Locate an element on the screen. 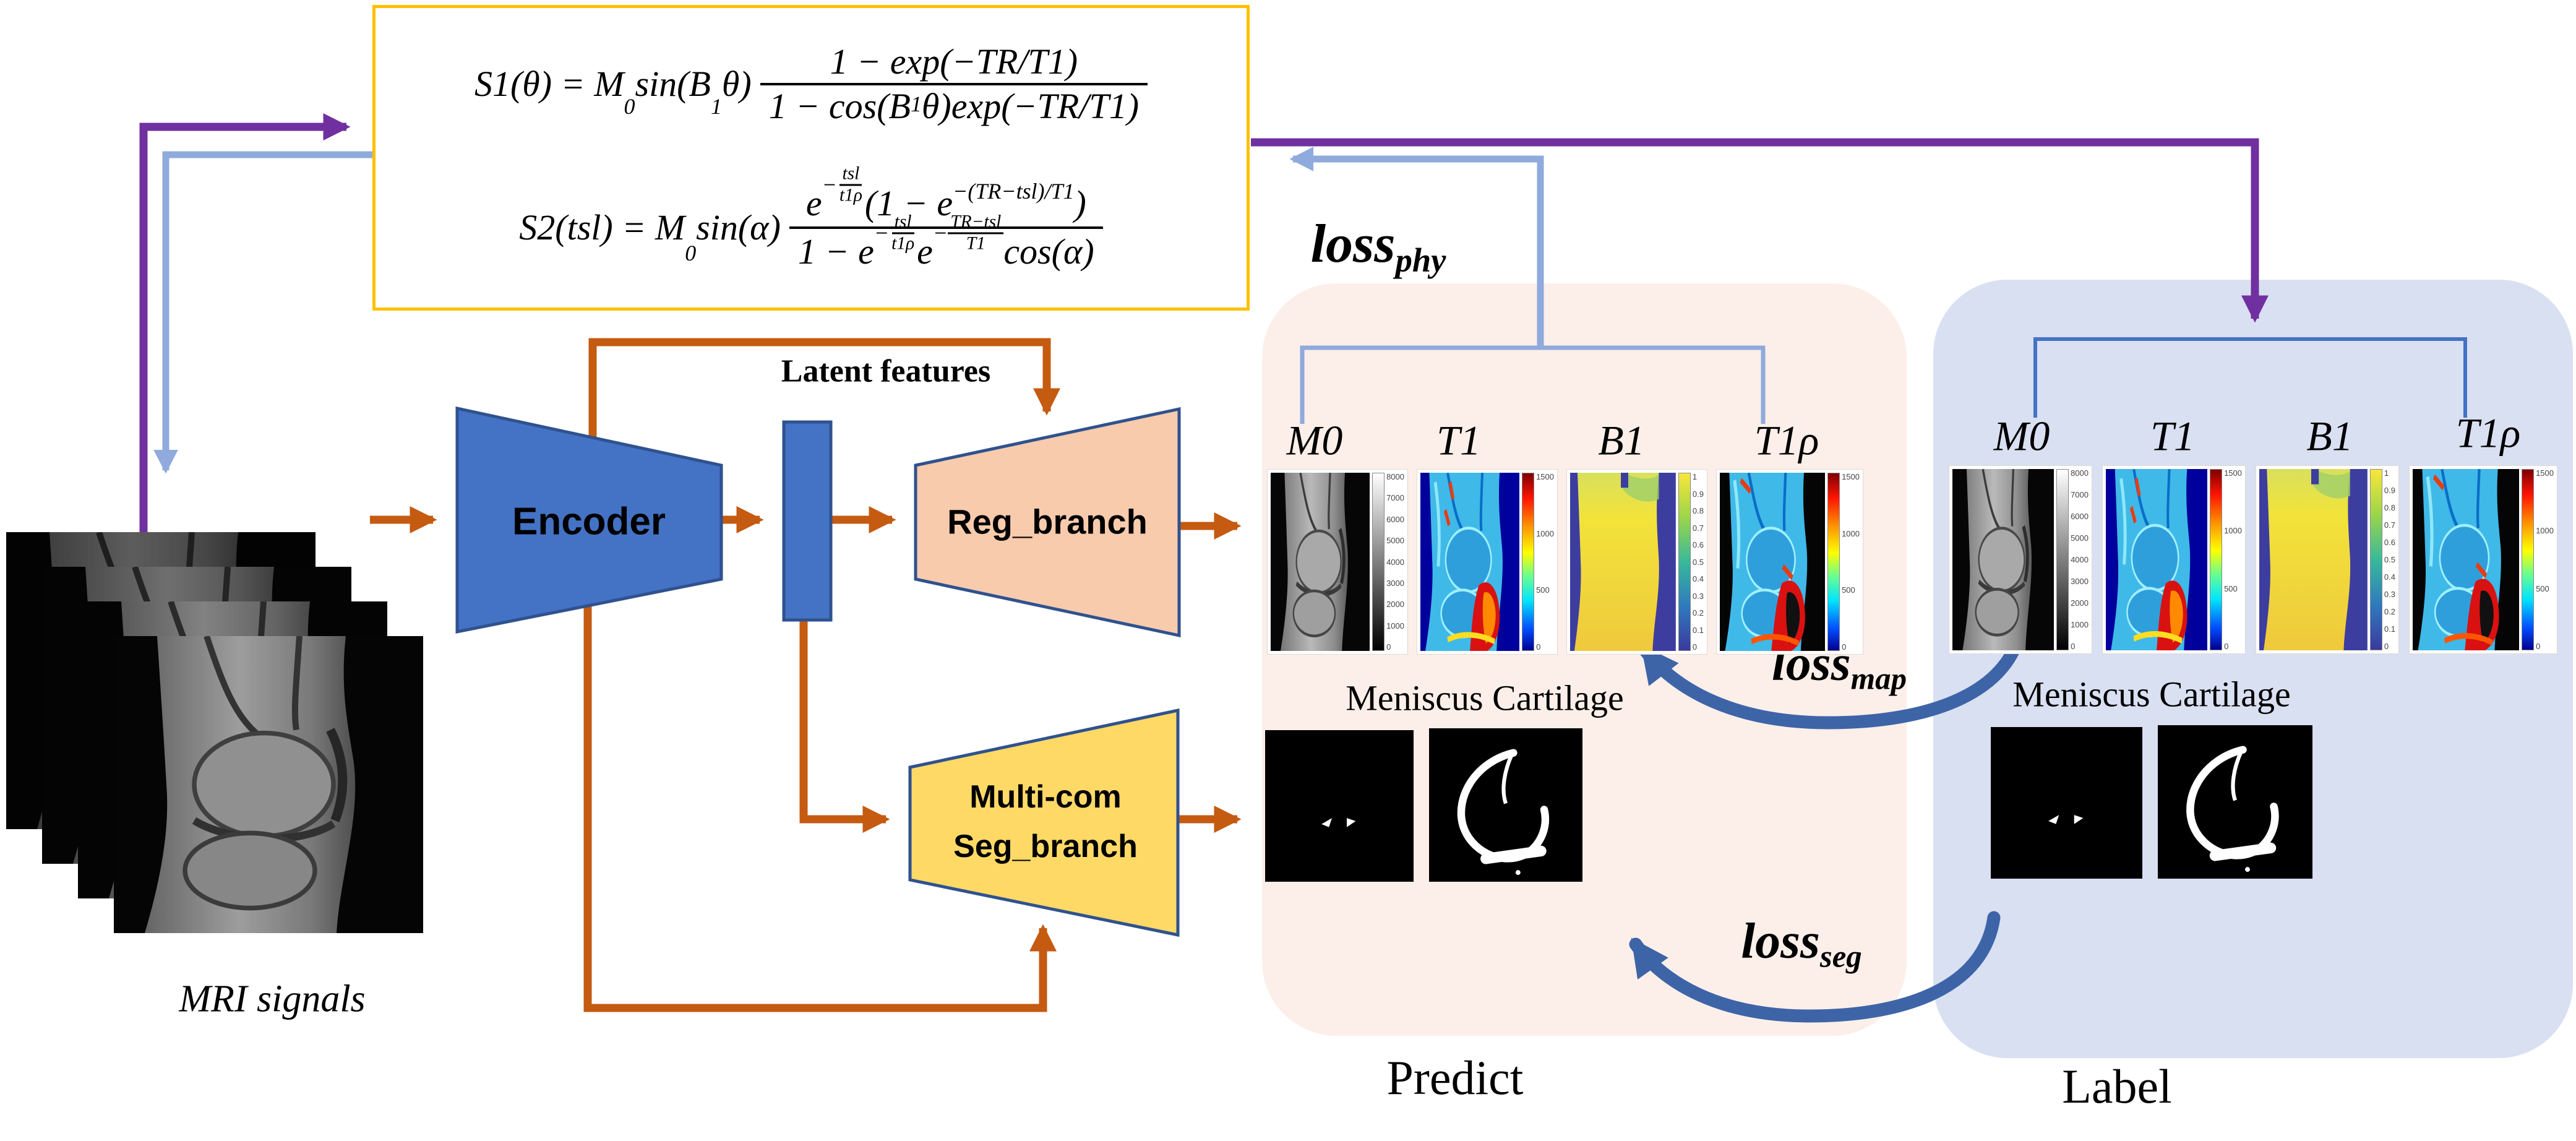 This screenshot has height=1141, width=2576. reg-branch-shape is located at coordinates (1047, 522).